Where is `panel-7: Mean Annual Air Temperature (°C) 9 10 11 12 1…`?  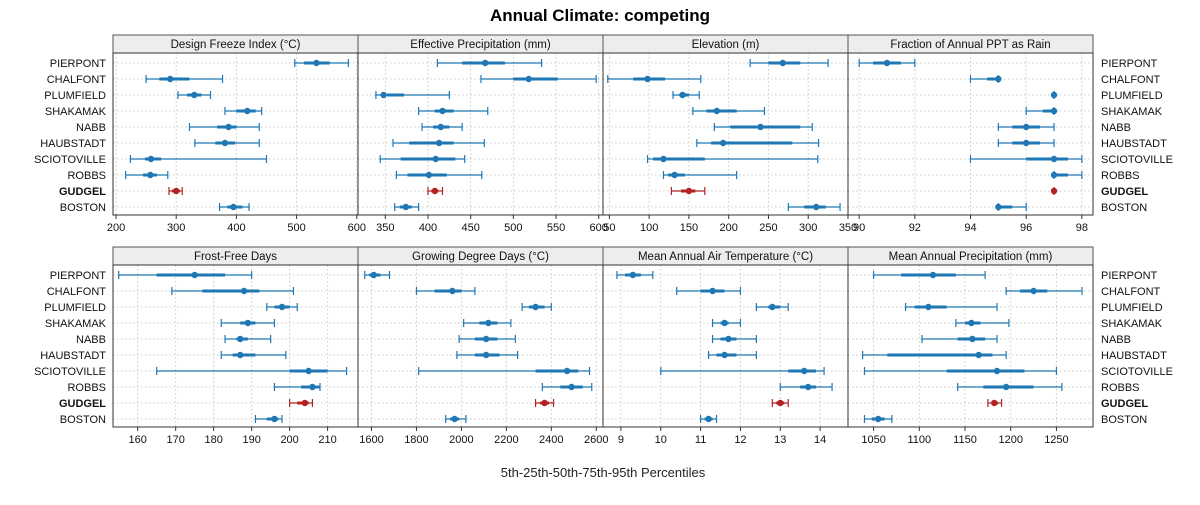 panel-7: Mean Annual Air Temperature (°C) 9 10 11 12 1… is located at coordinates (725, 346).